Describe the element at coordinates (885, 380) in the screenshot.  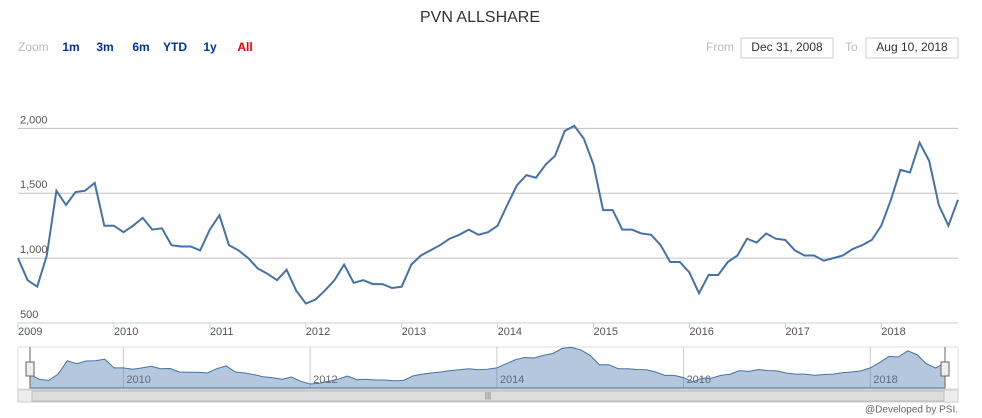
I see `navigator-tick-label: 2018` at that location.